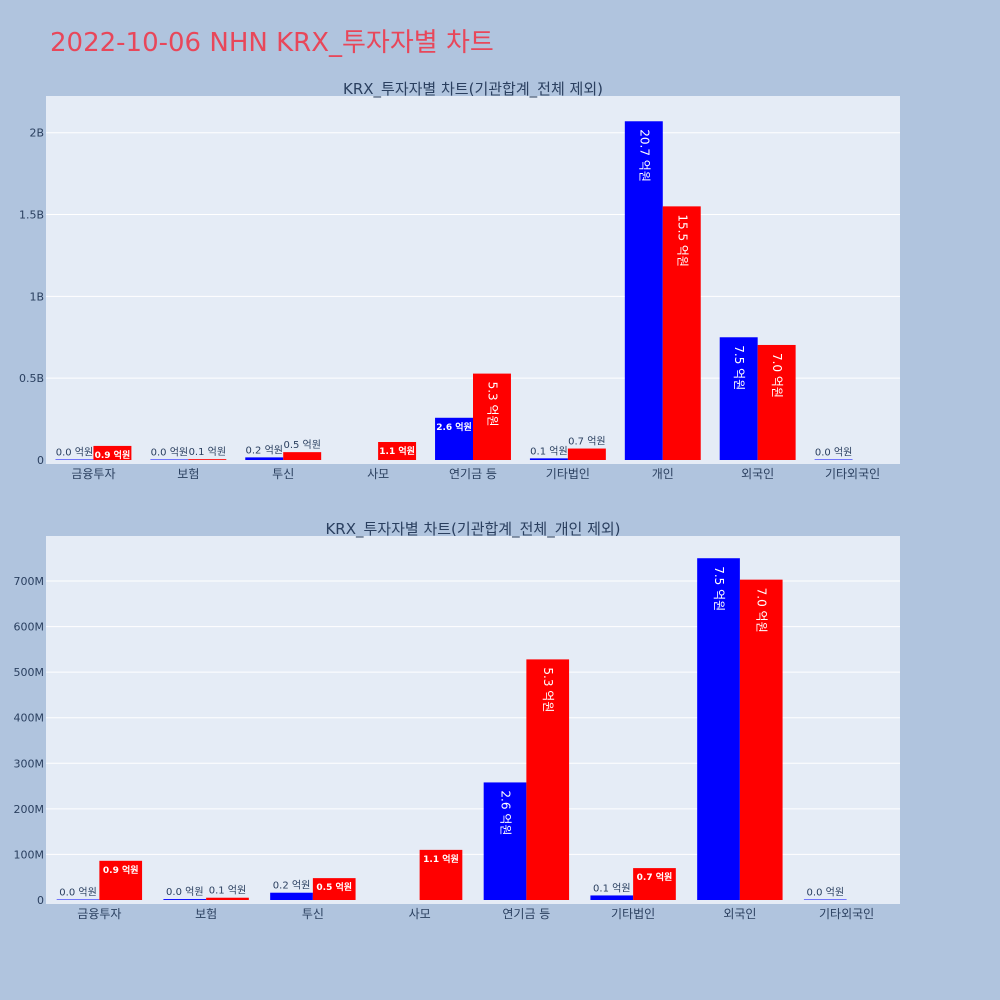 Image resolution: width=1000 pixels, height=1000 pixels. What do you see at coordinates (272, 43) in the screenshot?
I see `page-title: 2022-10-06 NHN KRX_투자자별 차트` at bounding box center [272, 43].